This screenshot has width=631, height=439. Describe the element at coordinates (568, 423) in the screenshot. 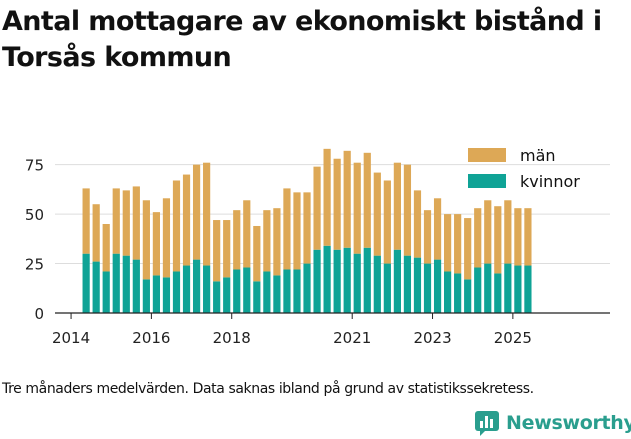

I see `brand-name: Newsworthy` at that location.